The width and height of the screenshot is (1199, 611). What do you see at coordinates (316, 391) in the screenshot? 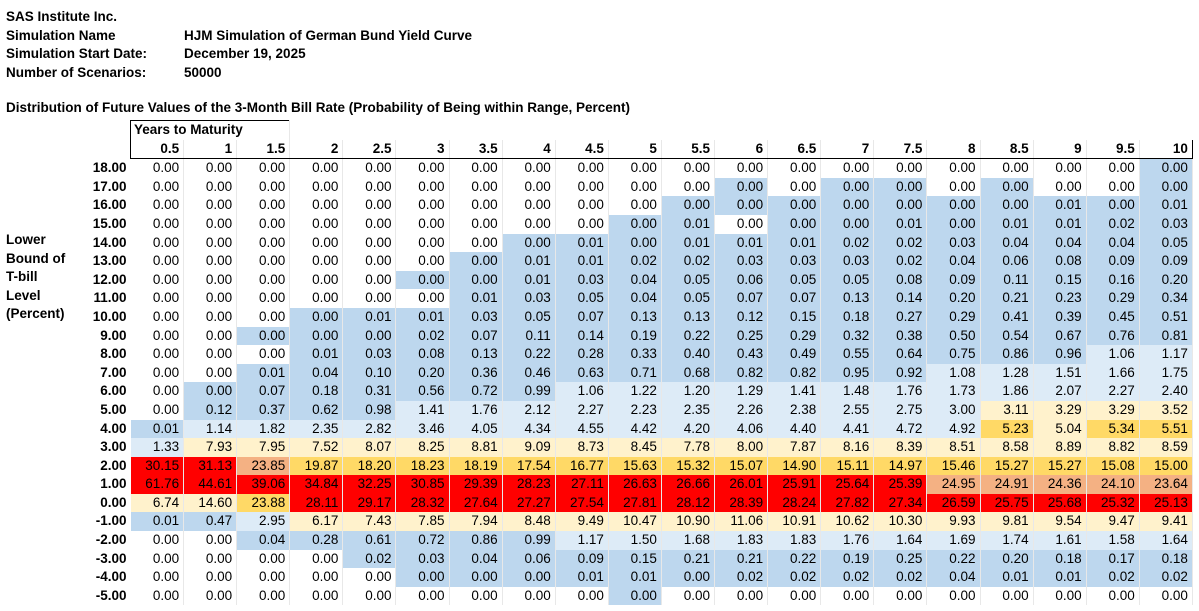
I see `probability-cell: 0.18` at bounding box center [316, 391].